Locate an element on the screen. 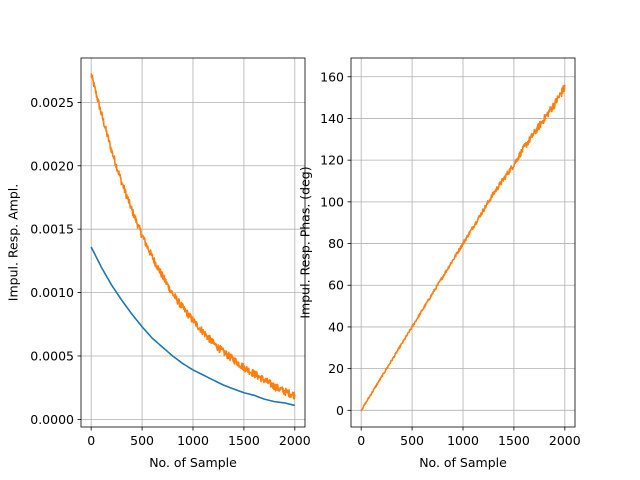 This screenshot has width=640, height=480. left-plot-x-ticks: 0 500 1000 1500 2000 is located at coordinates (199, 437).